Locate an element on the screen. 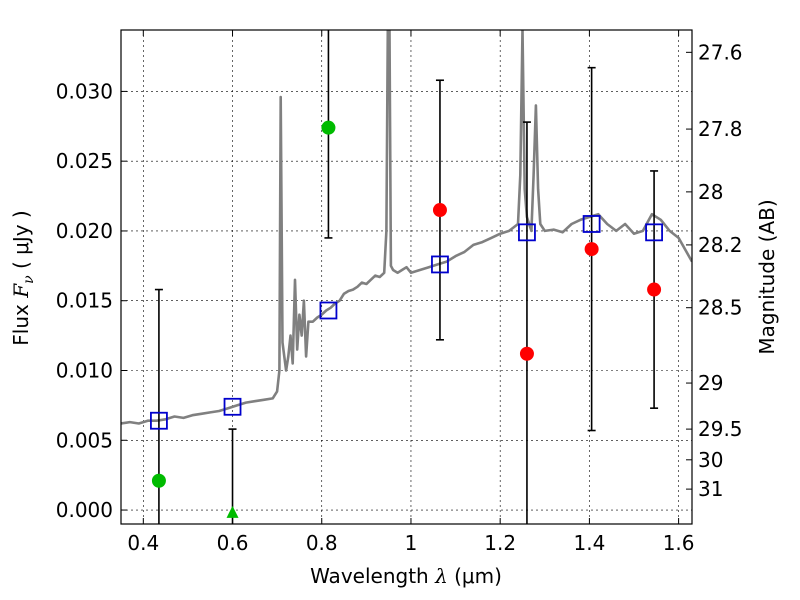  y-tick-label: 0.010 is located at coordinates (84, 370).